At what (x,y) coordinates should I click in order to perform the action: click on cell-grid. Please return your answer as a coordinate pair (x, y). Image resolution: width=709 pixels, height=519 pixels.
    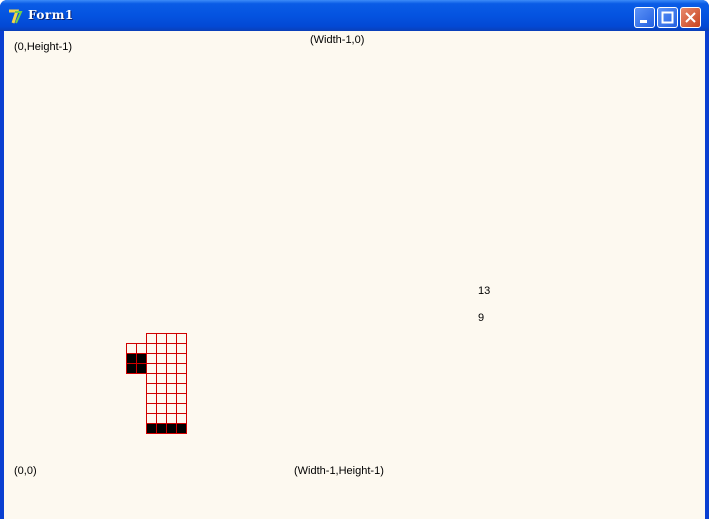
    Looking at the image, I should click on (156, 383).